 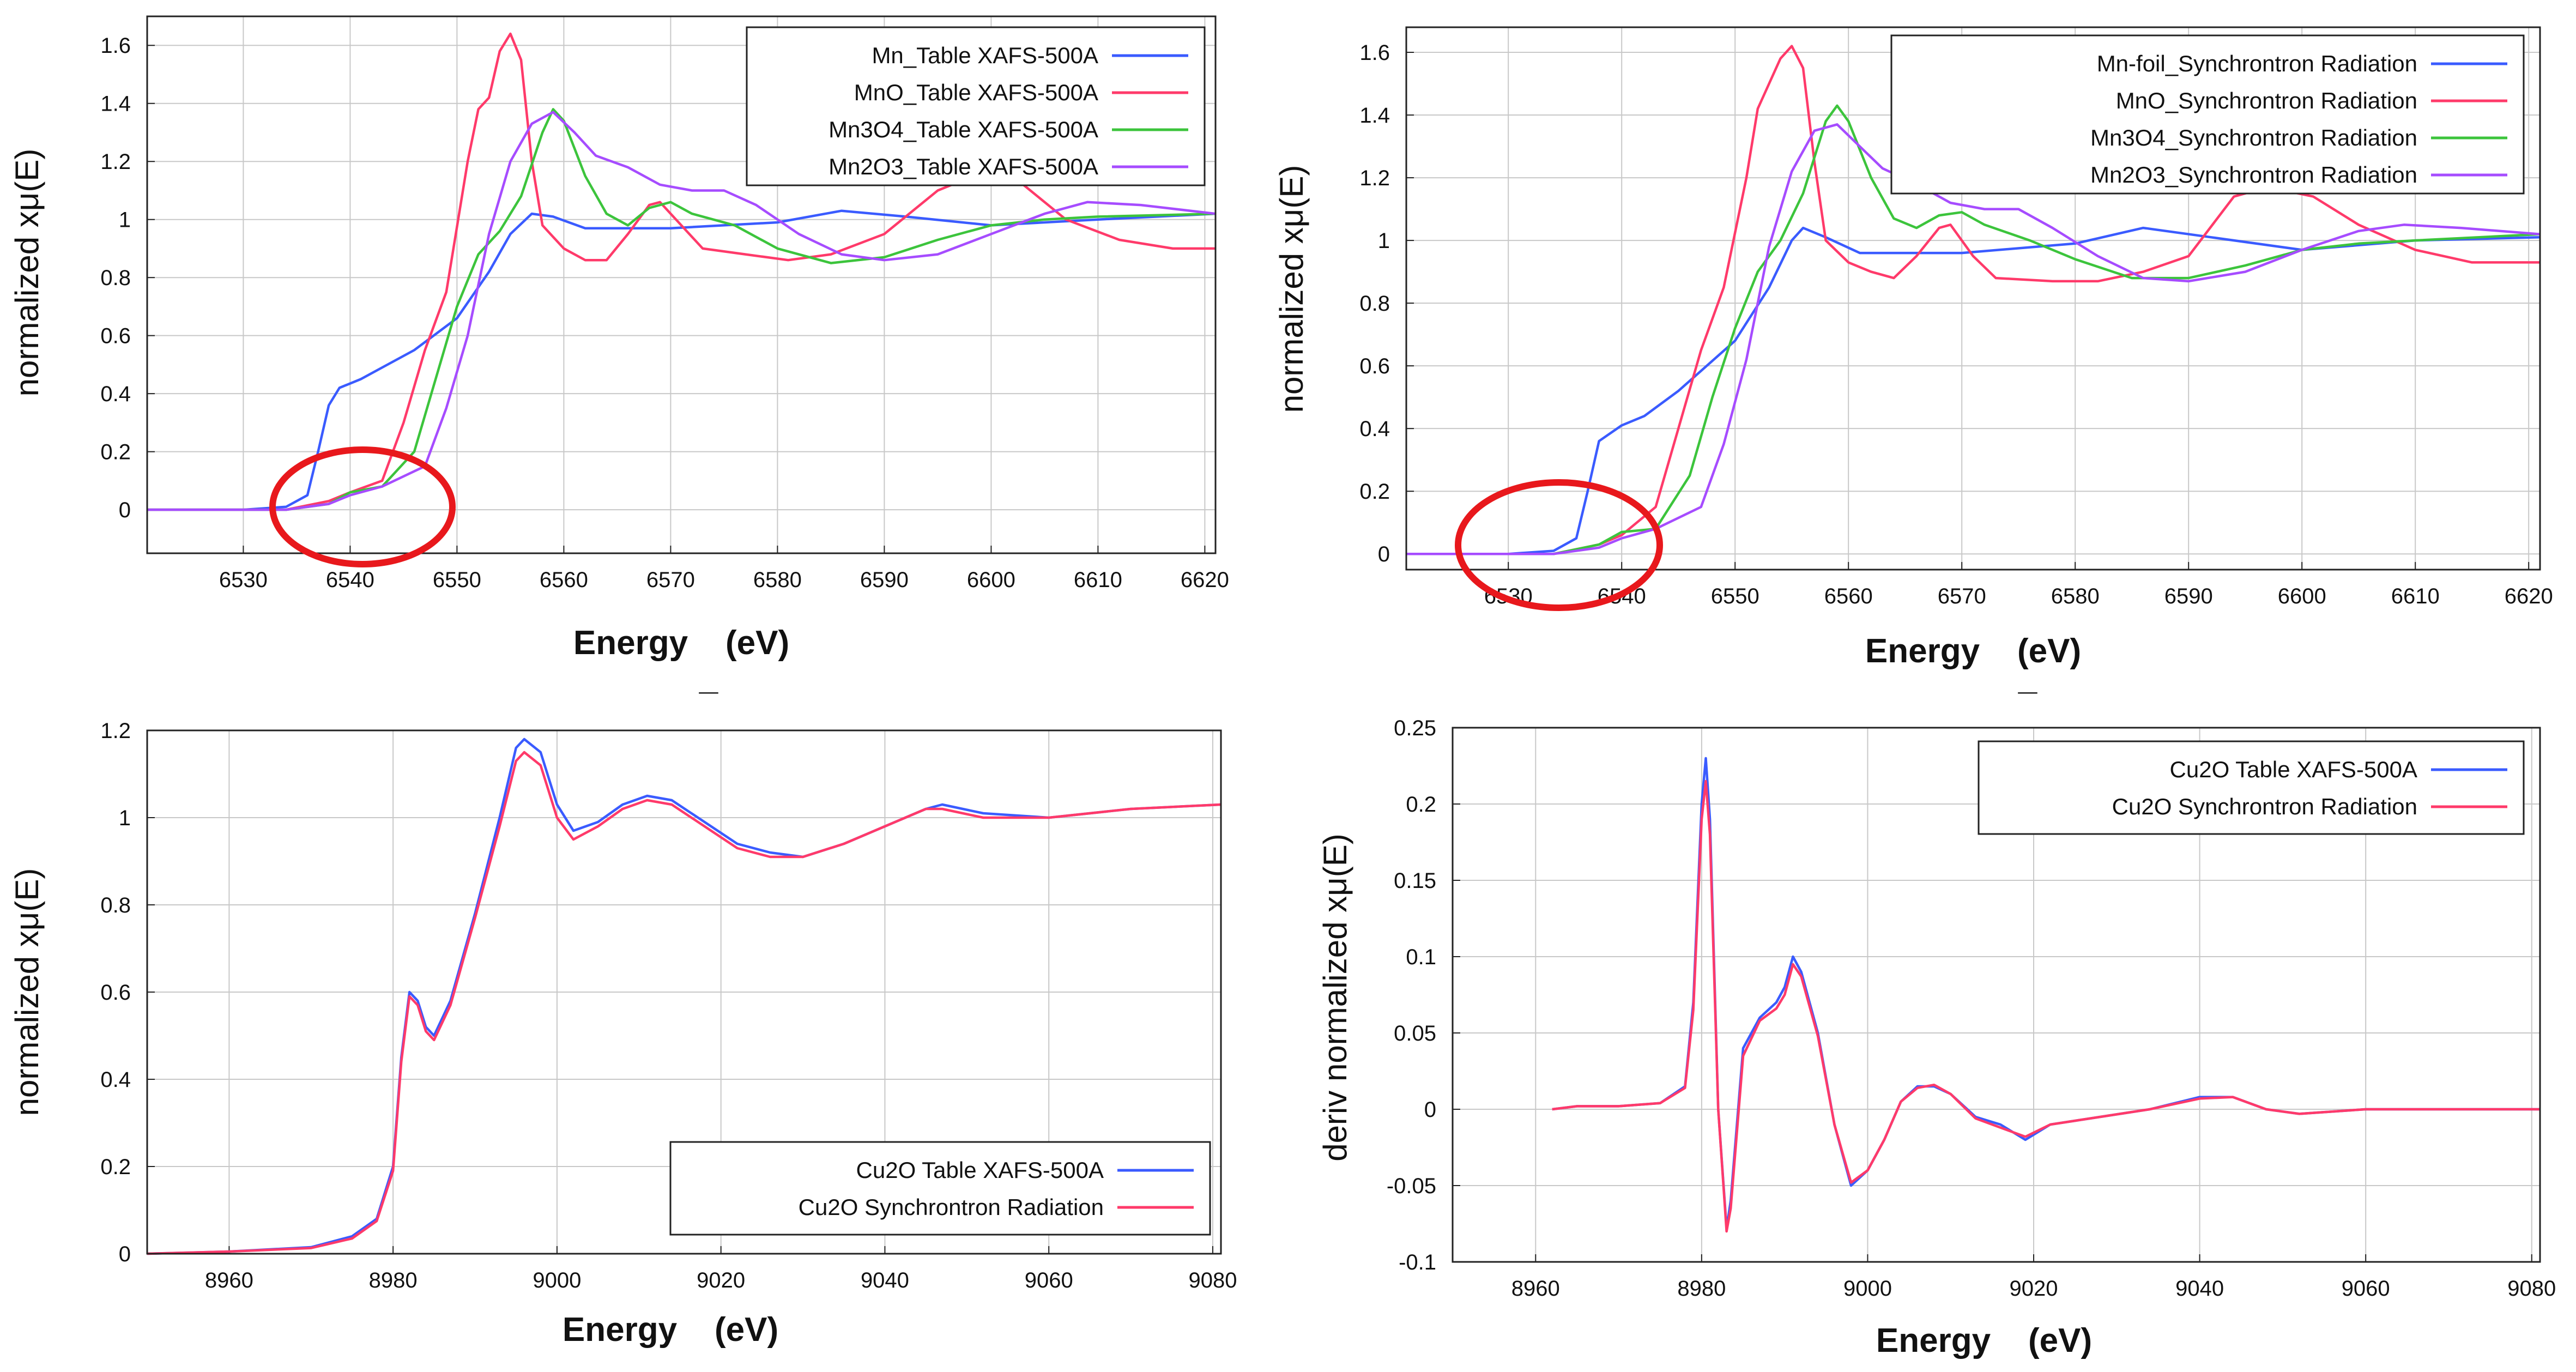 I want to click on x-tick-label: 8980, so click(x=393, y=1280).